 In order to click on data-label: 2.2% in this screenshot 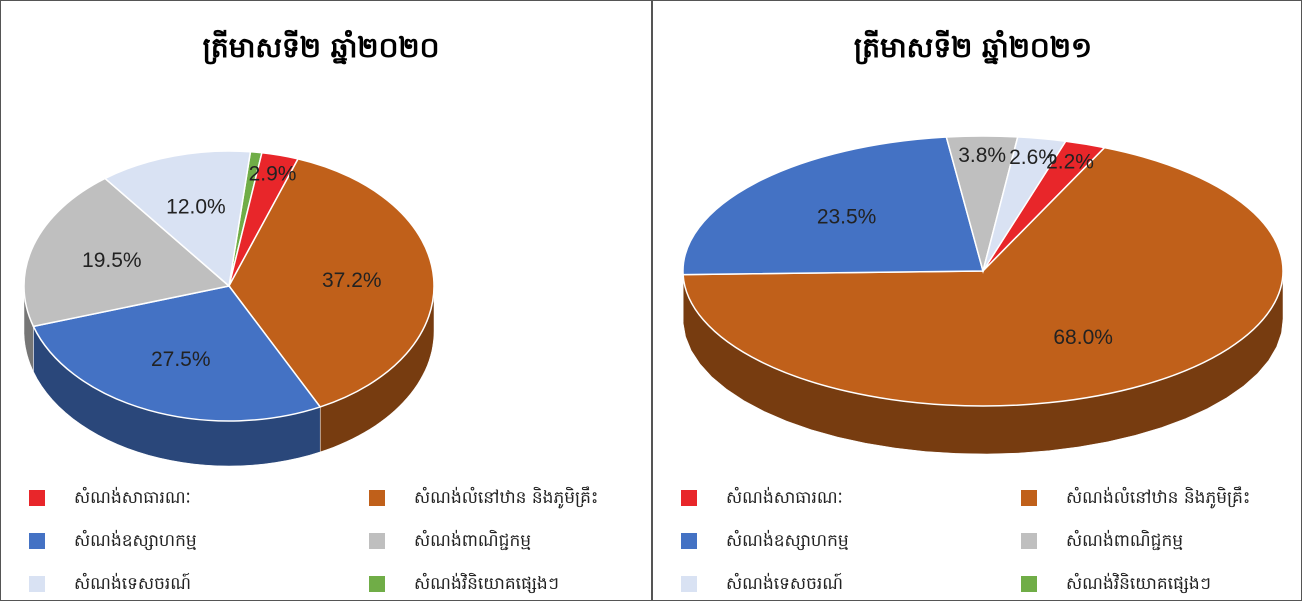, I will do `click(1070, 162)`.